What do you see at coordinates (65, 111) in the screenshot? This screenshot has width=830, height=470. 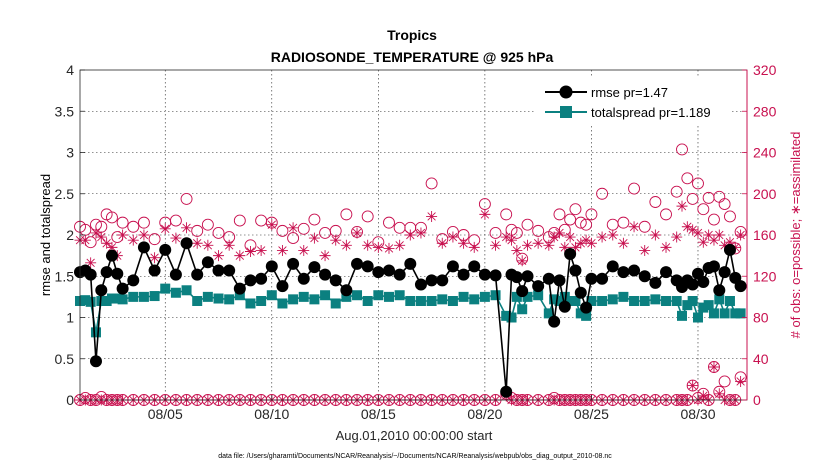 I see `y-left-tick-label: 3.5` at bounding box center [65, 111].